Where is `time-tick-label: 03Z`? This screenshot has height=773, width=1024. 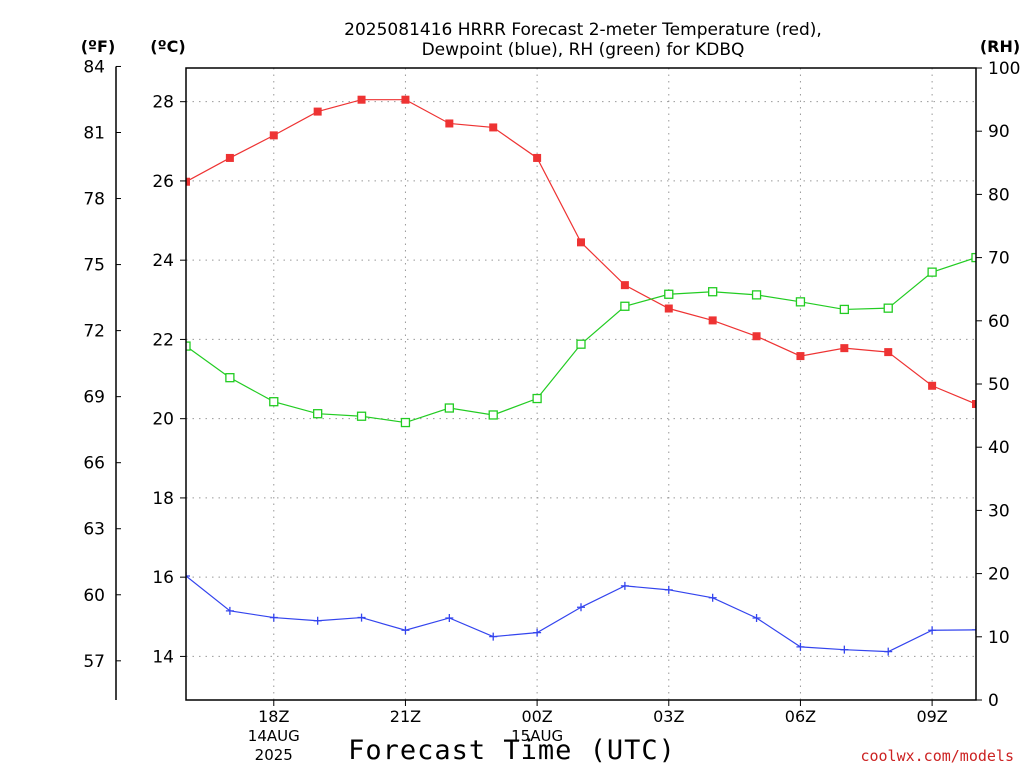 time-tick-label: 03Z is located at coordinates (668, 716).